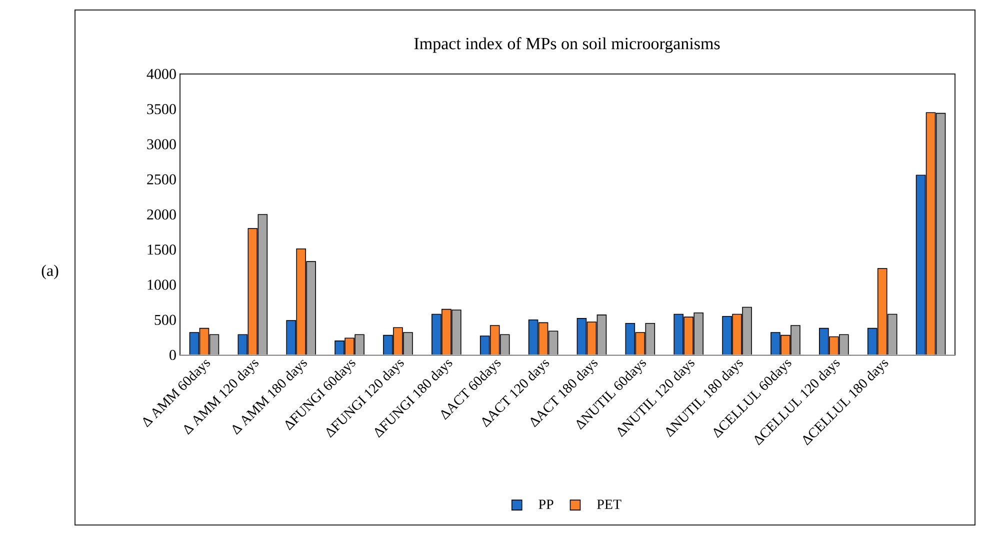 The image size is (986, 535). Describe the element at coordinates (161, 109) in the screenshot. I see `y-tick-label: 3500` at that location.